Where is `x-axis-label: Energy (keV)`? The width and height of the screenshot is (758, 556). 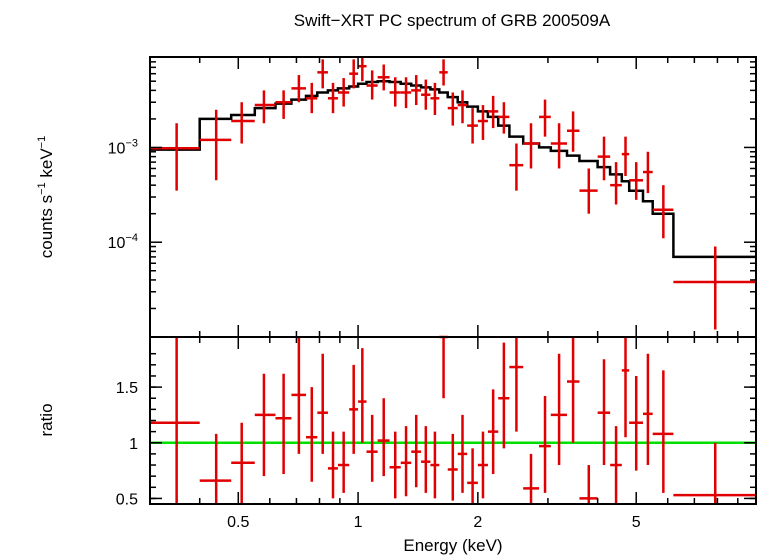
x-axis-label: Energy (keV) is located at coordinates (452, 545).